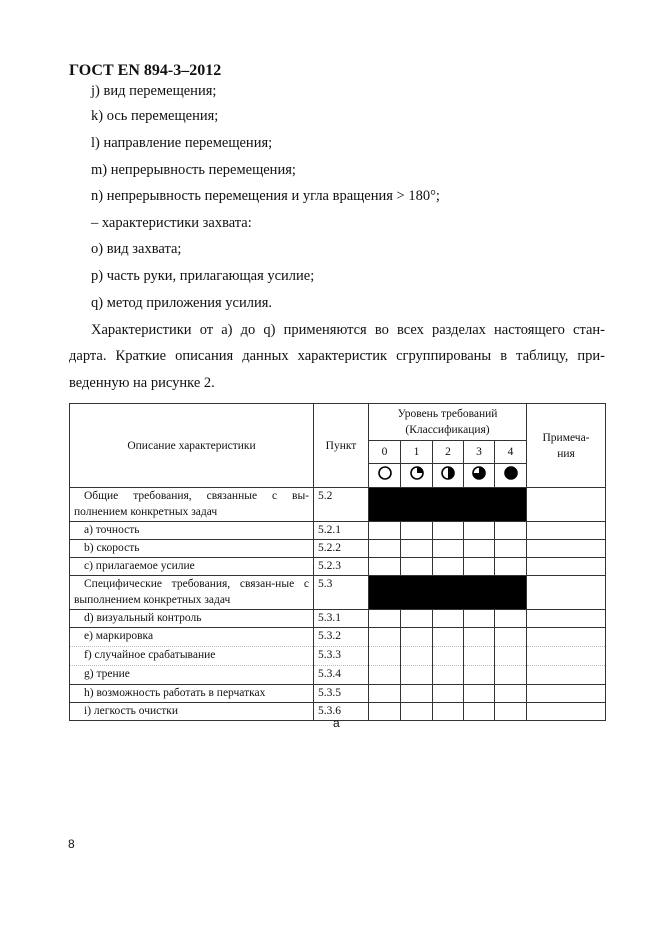  What do you see at coordinates (191, 618) in the screenshot?
I see `row-description: d) визуальный контроль` at bounding box center [191, 618].